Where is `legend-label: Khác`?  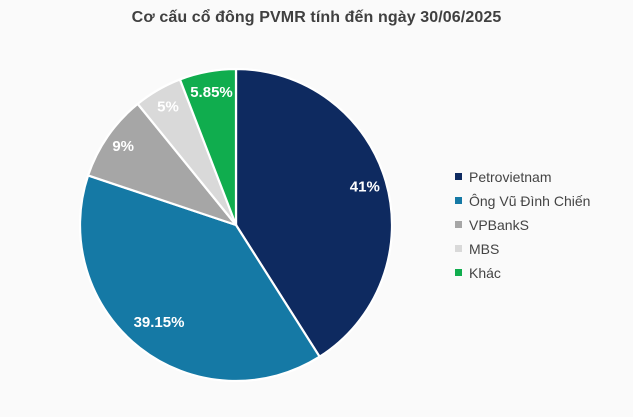 legend-label: Khác is located at coordinates (485, 272).